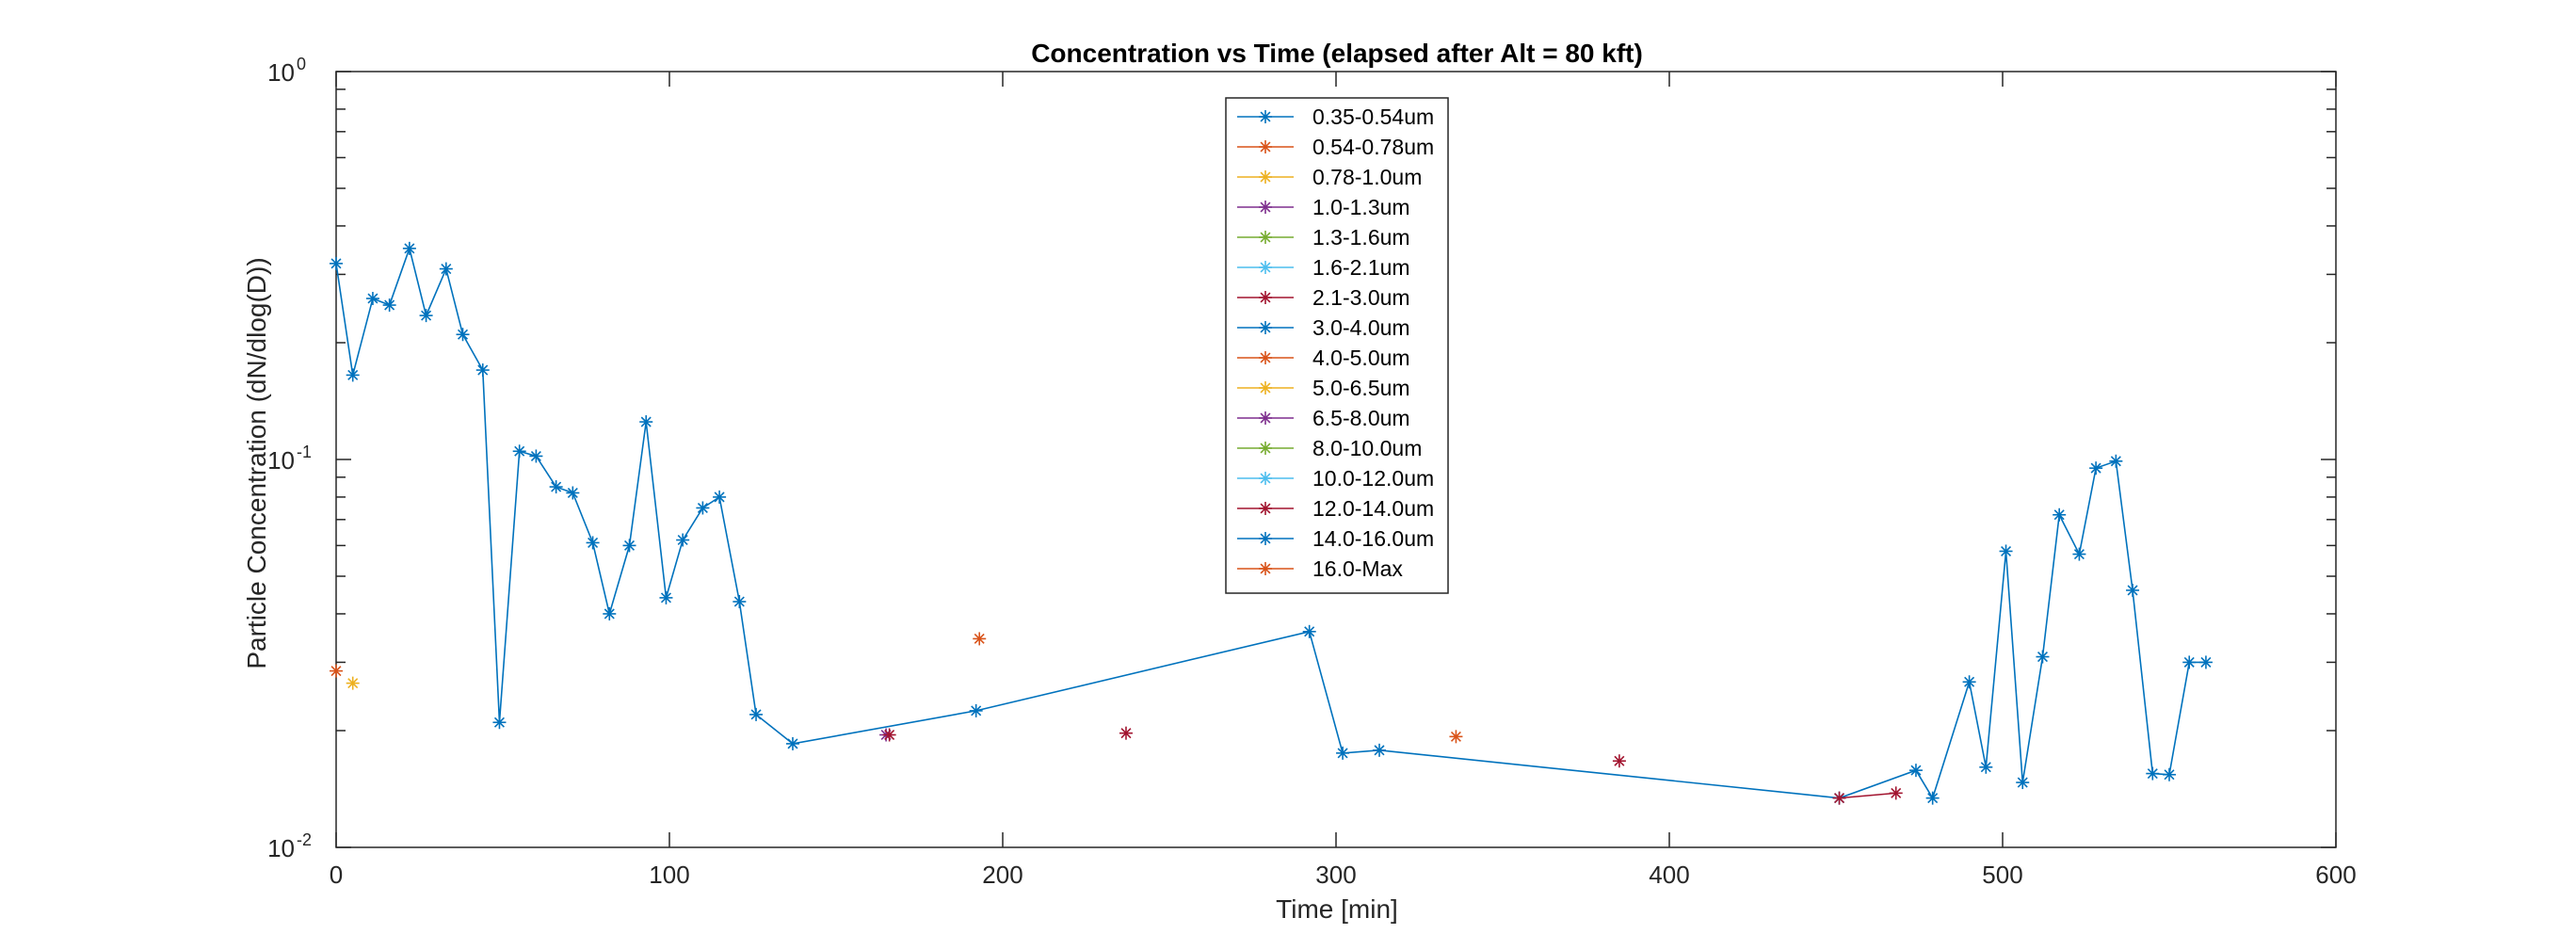 This screenshot has width=2576, height=950. Describe the element at coordinates (1392, 765) in the screenshot. I see `series-2.1-3.0um` at that location.